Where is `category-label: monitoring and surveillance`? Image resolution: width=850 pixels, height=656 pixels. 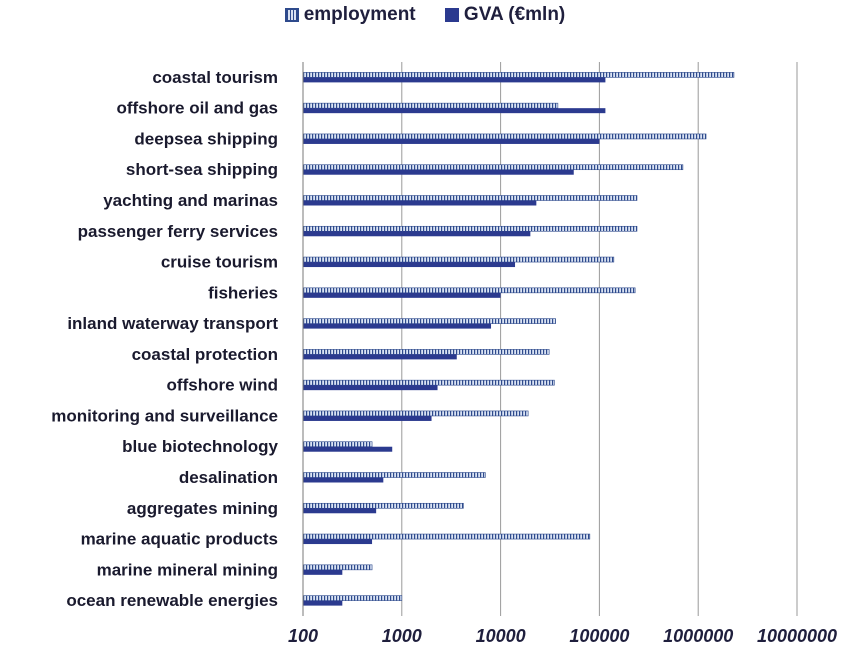
category-label: monitoring and surveillance is located at coordinates (164, 415).